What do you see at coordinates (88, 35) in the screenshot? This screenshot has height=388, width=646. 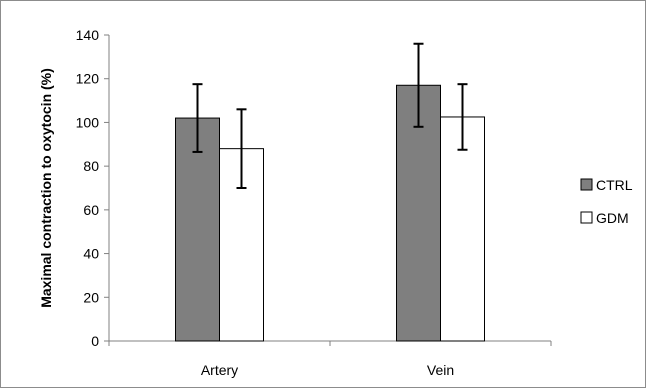 I see `y-tick-label: 140` at bounding box center [88, 35].